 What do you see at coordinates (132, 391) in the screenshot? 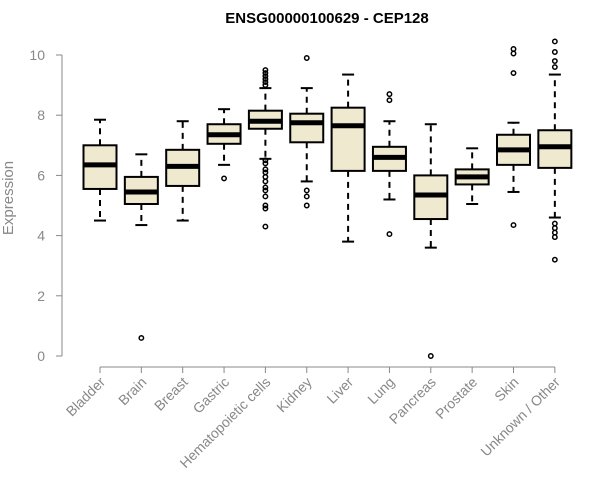
I see `x-tick-label: Brain` at bounding box center [132, 391].